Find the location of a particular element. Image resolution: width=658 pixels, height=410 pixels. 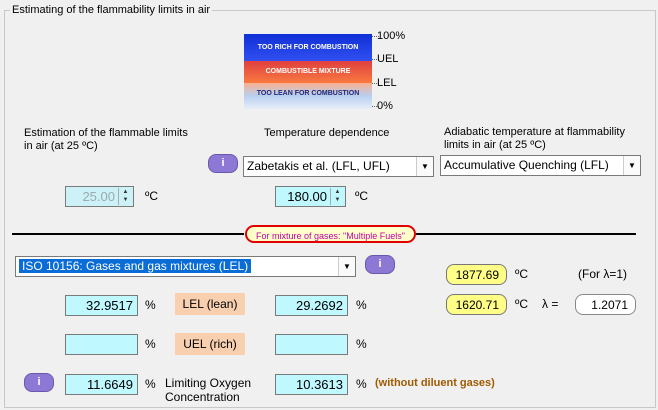

temperature-input-2: 180.00 ▲ ▼ is located at coordinates (310, 196).